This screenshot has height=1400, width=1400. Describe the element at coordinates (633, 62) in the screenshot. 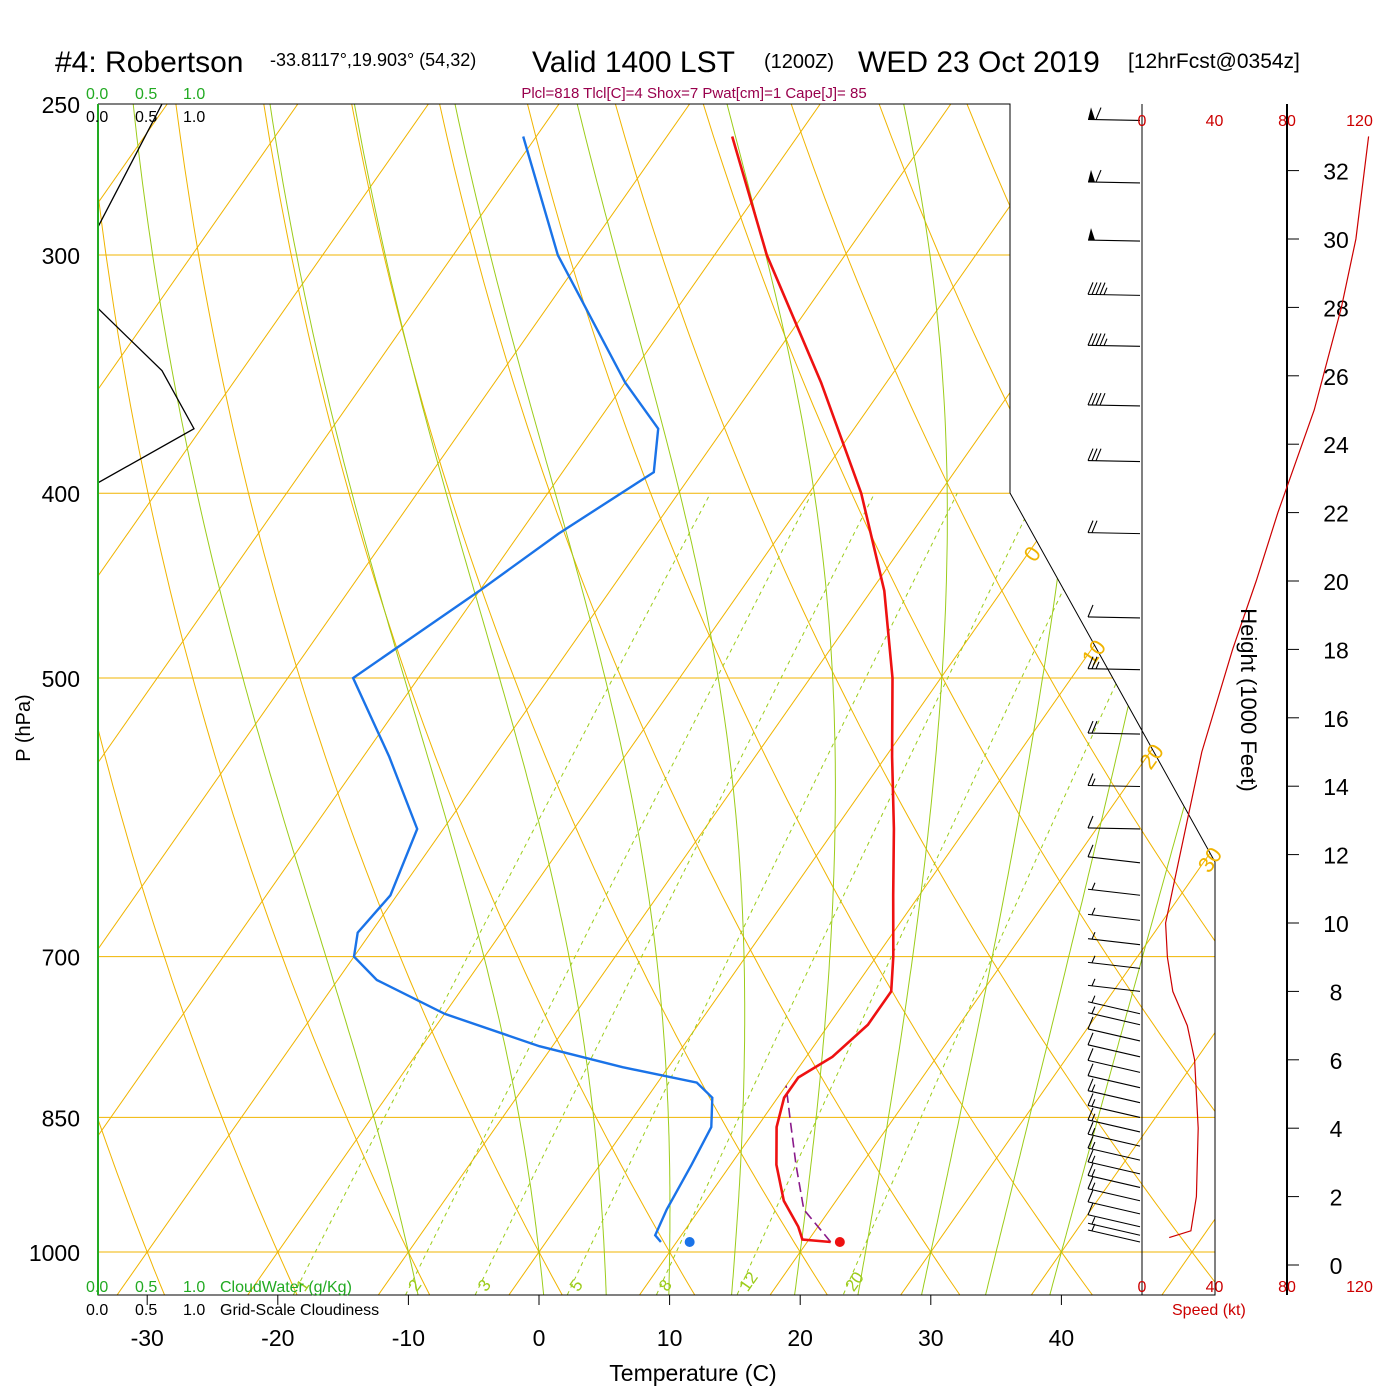

I see `valid-time: Valid 1400 LST` at that location.